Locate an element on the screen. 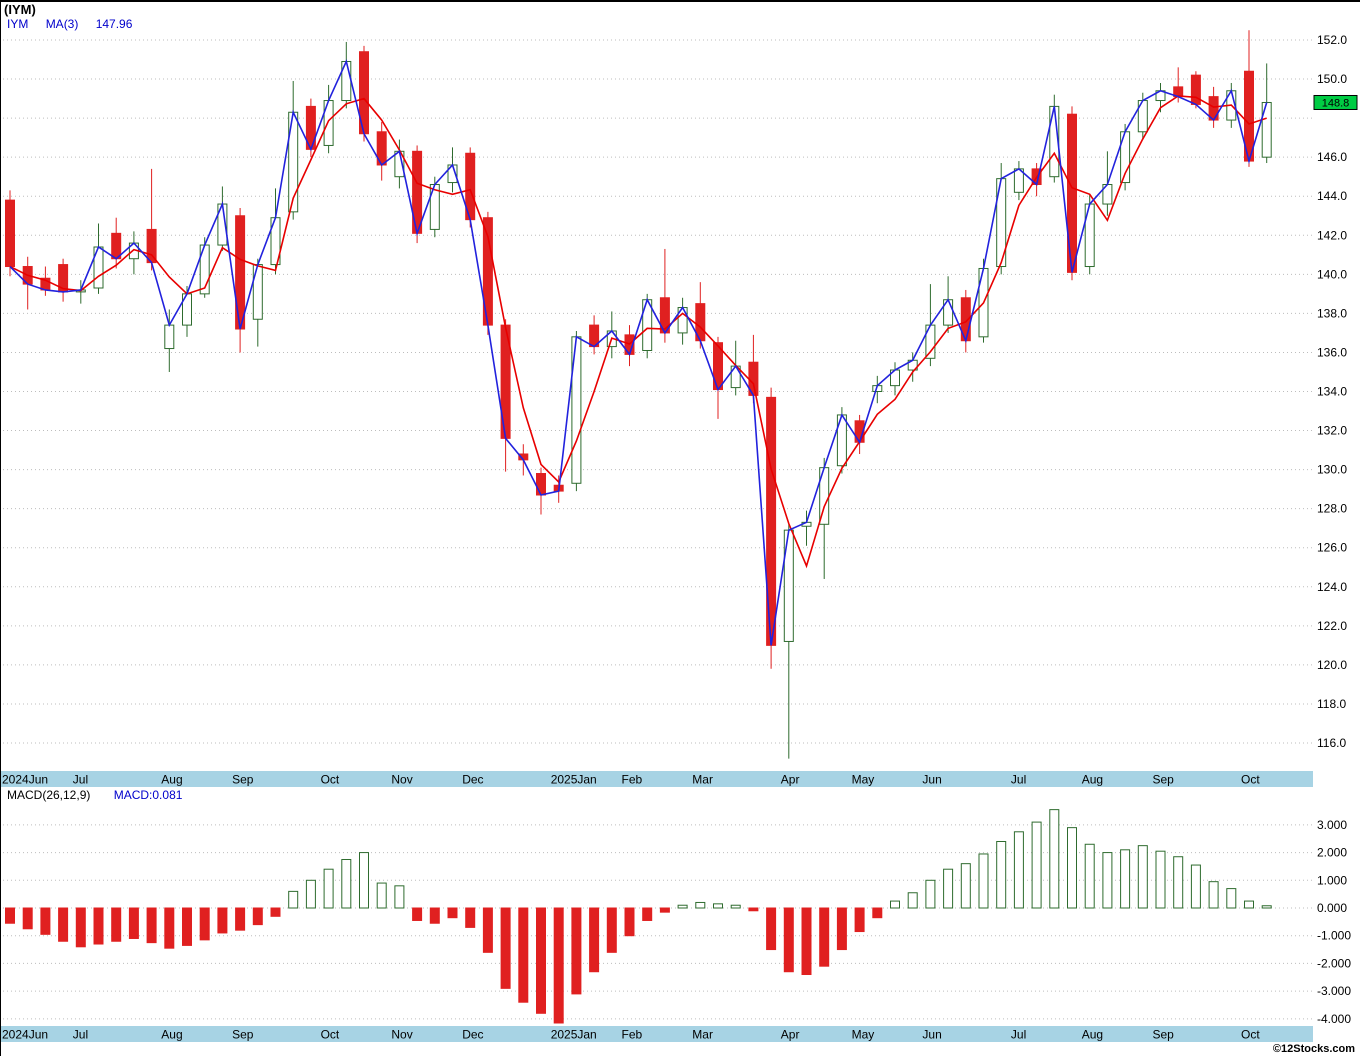 The width and height of the screenshot is (1360, 1056). month-label: Nov is located at coordinates (401, 780).